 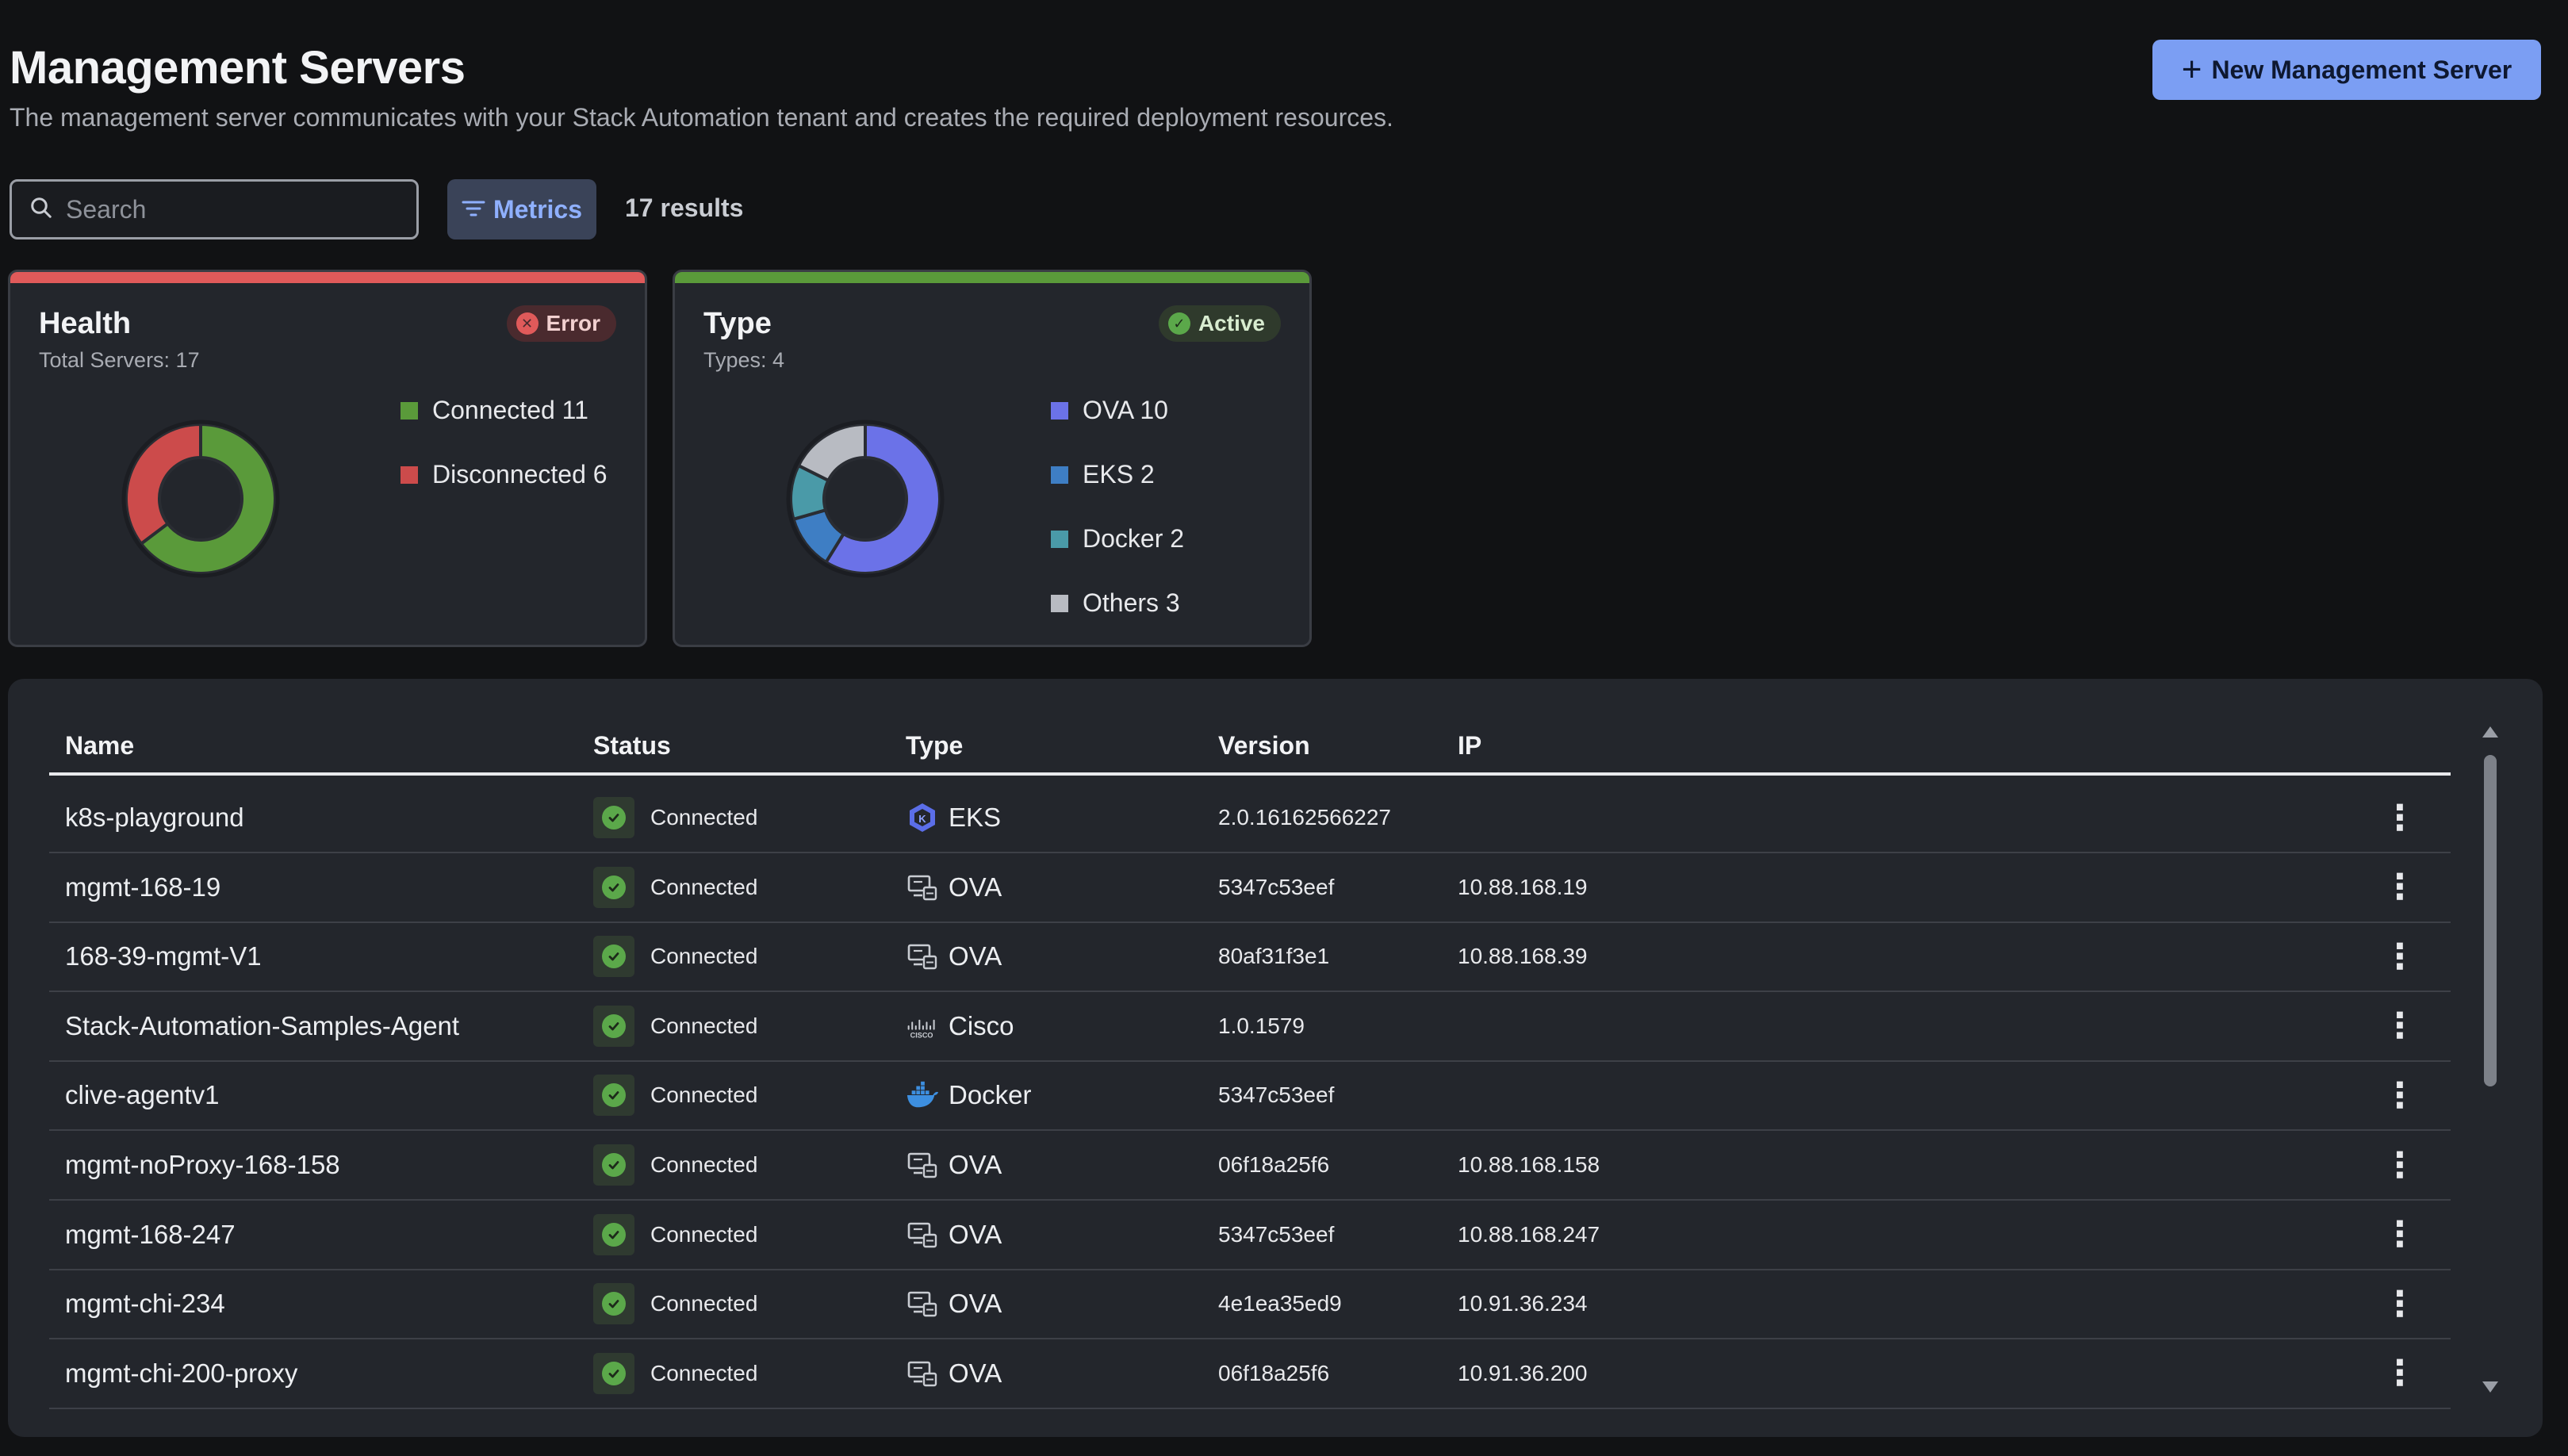 I want to click on plus-icon: +, so click(x=2191, y=69).